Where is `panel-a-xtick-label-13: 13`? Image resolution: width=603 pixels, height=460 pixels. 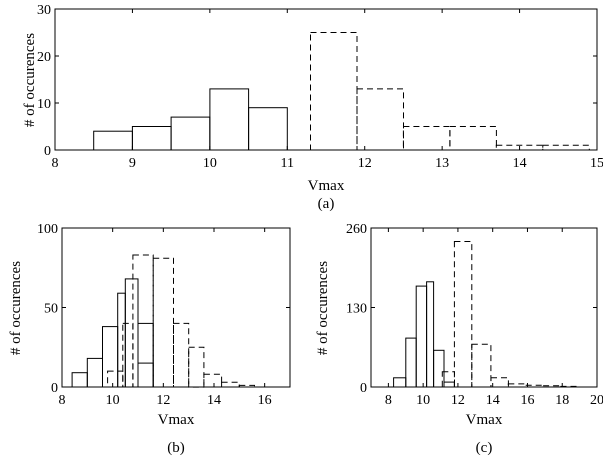
panel-a-xtick-label-13: 13 is located at coordinates (442, 163).